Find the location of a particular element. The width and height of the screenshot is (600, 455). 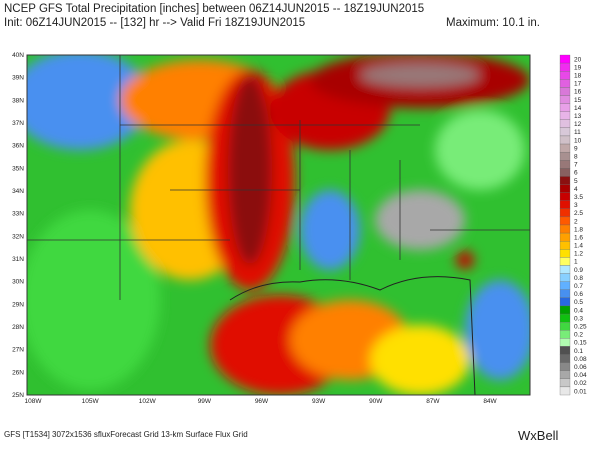

lat-label: 26N is located at coordinates (18, 372).